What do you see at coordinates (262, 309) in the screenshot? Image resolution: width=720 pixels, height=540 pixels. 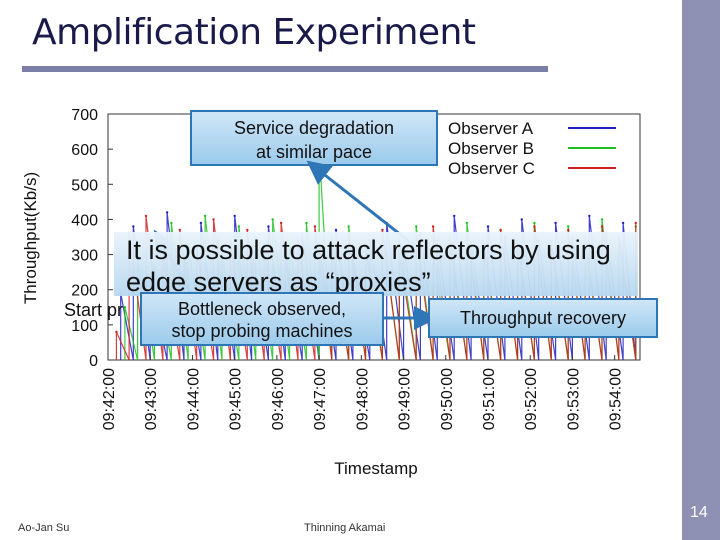 I see `bottleneck-line1: Bottleneck observed,` at bounding box center [262, 309].